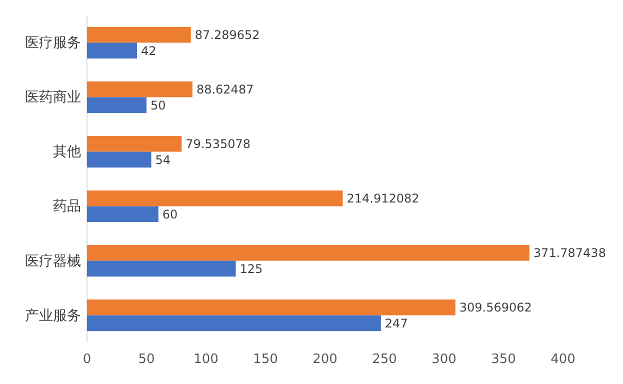  Describe the element at coordinates (170, 214) in the screenshot. I see `data-label: 60` at that location.